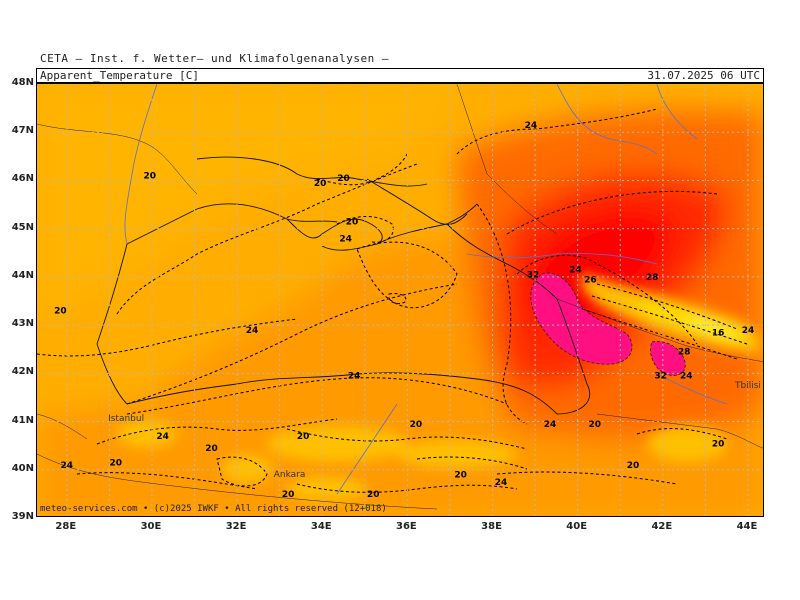 Image resolution: width=800 pixels, height=600 pixels. I want to click on latitude-label: 43N, so click(22, 324).